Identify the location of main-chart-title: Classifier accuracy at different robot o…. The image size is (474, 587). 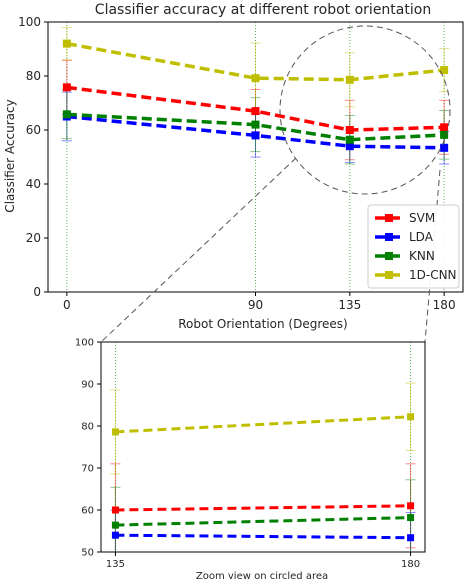
(263, 10).